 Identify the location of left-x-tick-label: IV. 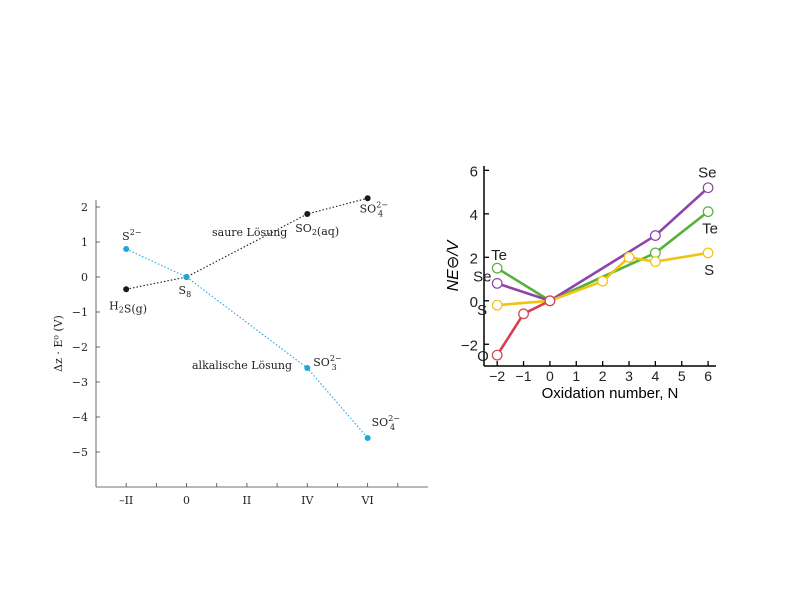
(307, 500).